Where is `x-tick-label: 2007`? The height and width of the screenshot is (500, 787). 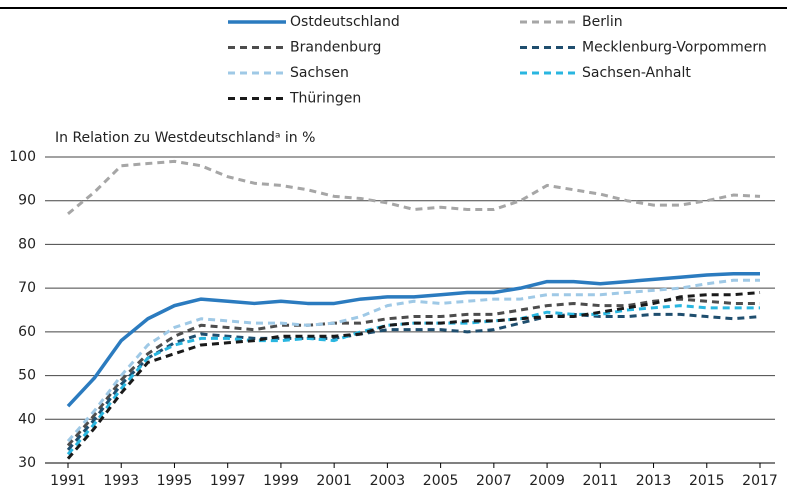 x-tick-label: 2007 is located at coordinates (494, 481).